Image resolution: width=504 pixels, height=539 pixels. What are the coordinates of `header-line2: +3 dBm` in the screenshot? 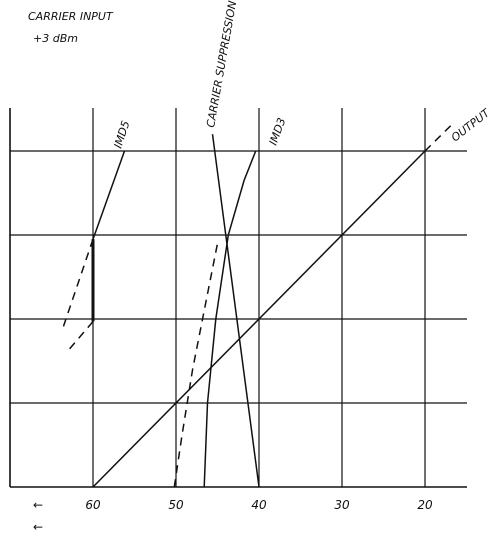 It's located at (55, 38).